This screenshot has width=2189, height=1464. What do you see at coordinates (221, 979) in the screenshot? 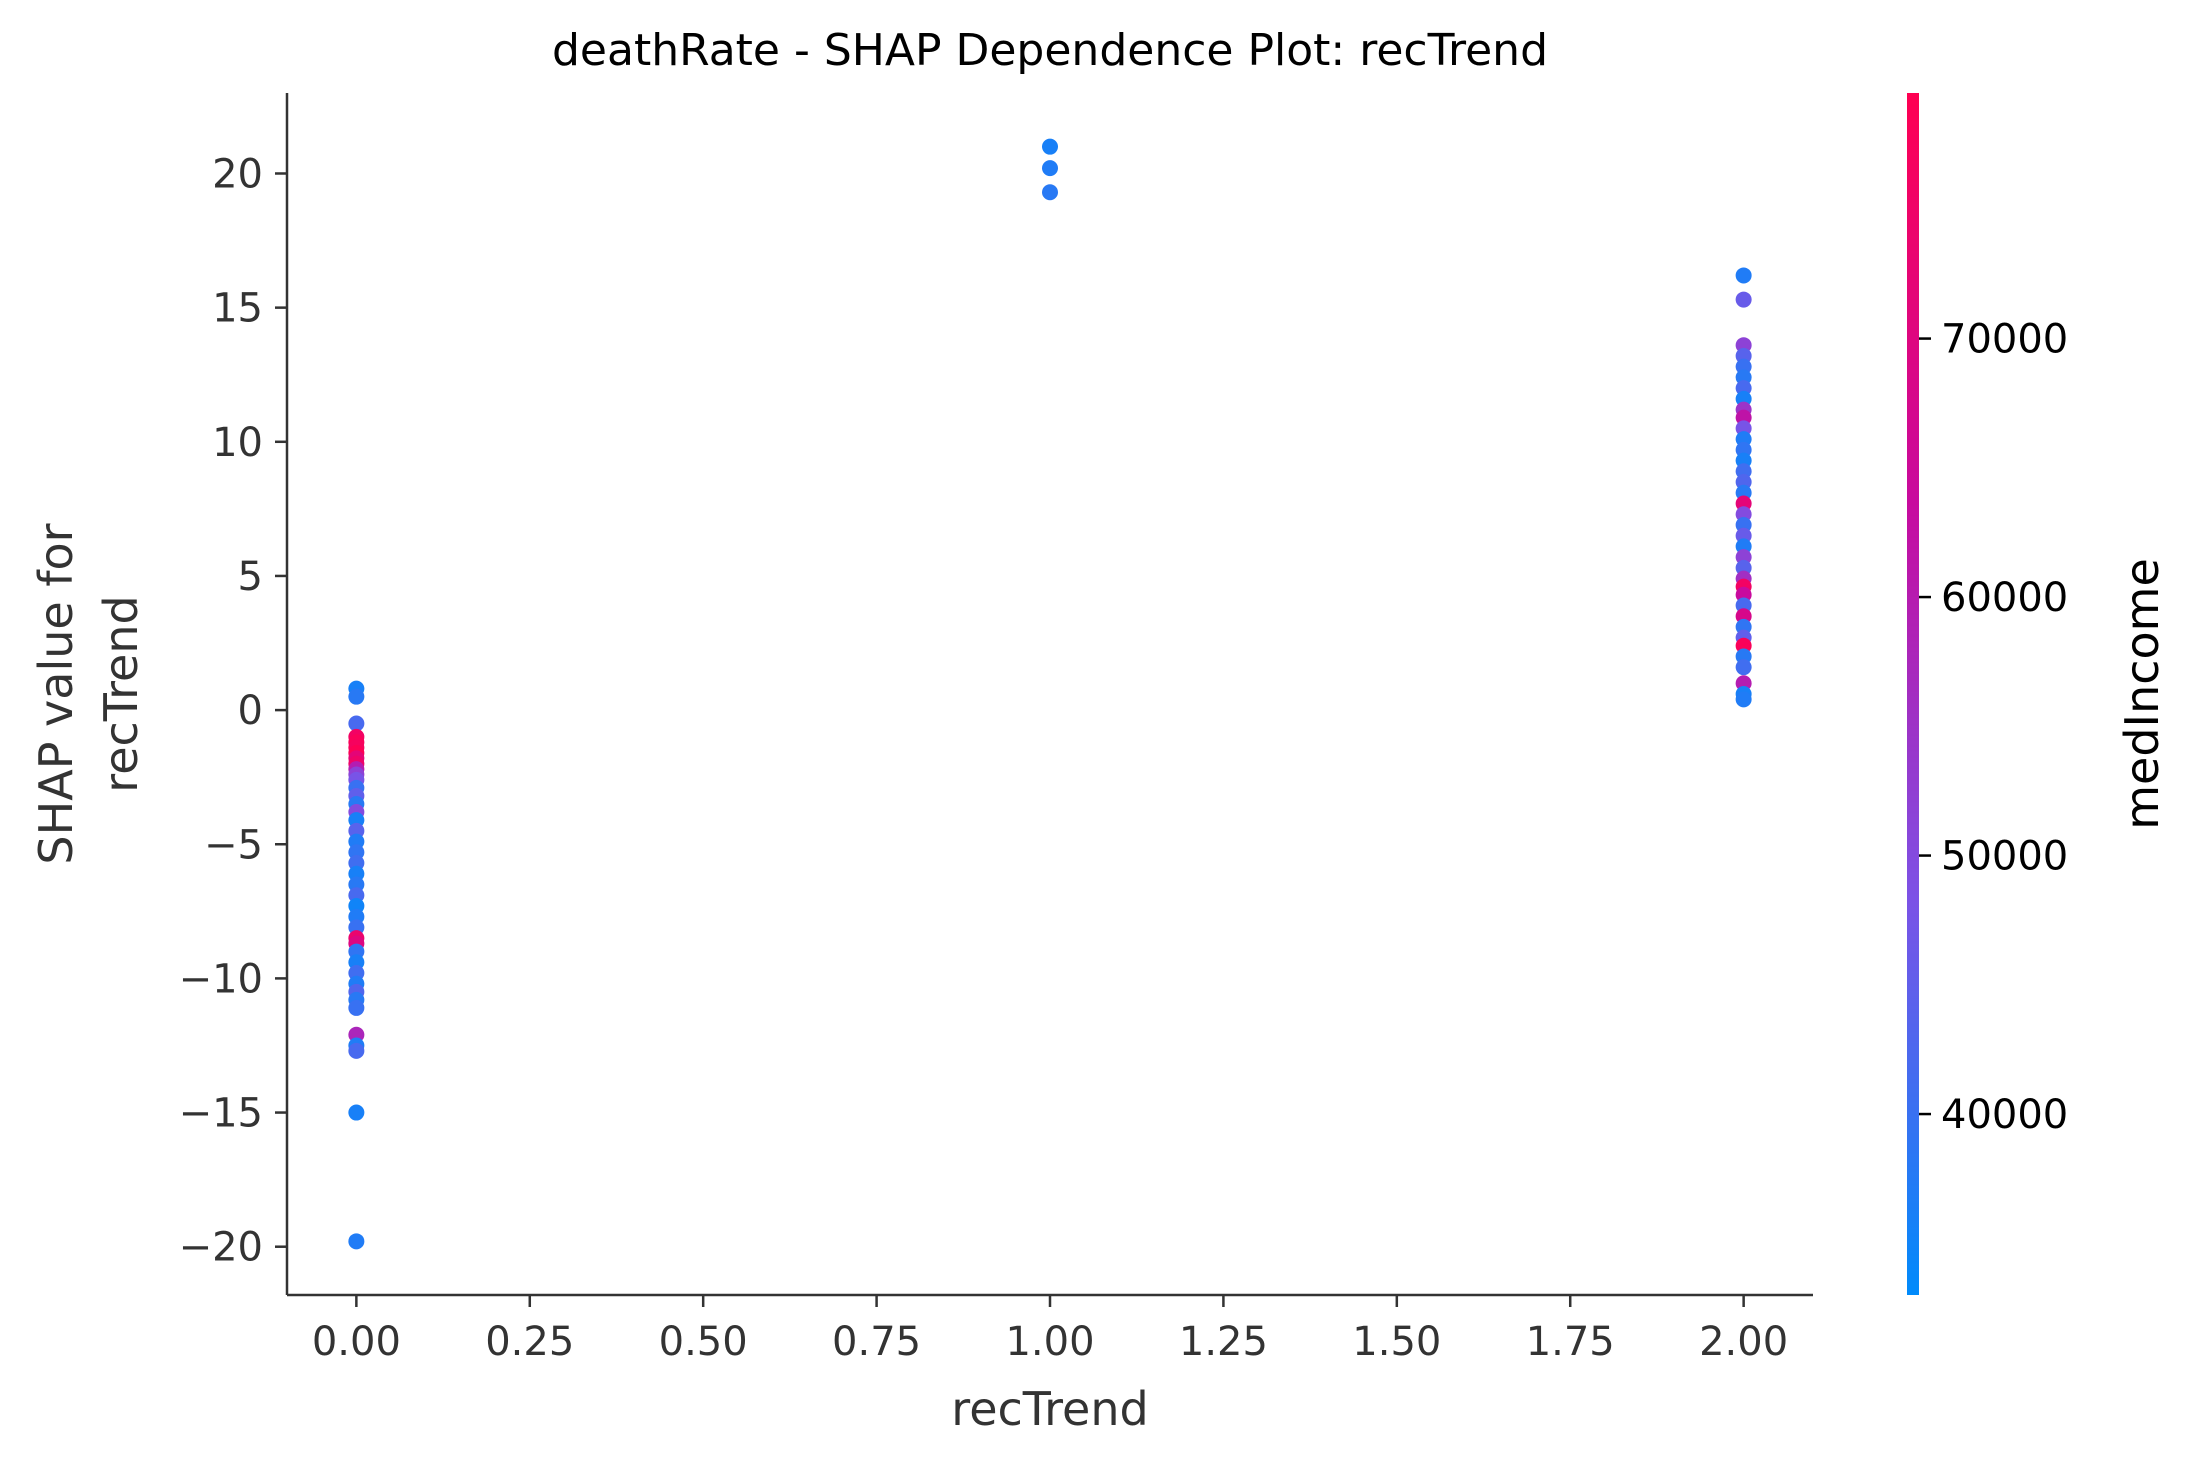
I see `y-tick-label: −10` at bounding box center [221, 979].